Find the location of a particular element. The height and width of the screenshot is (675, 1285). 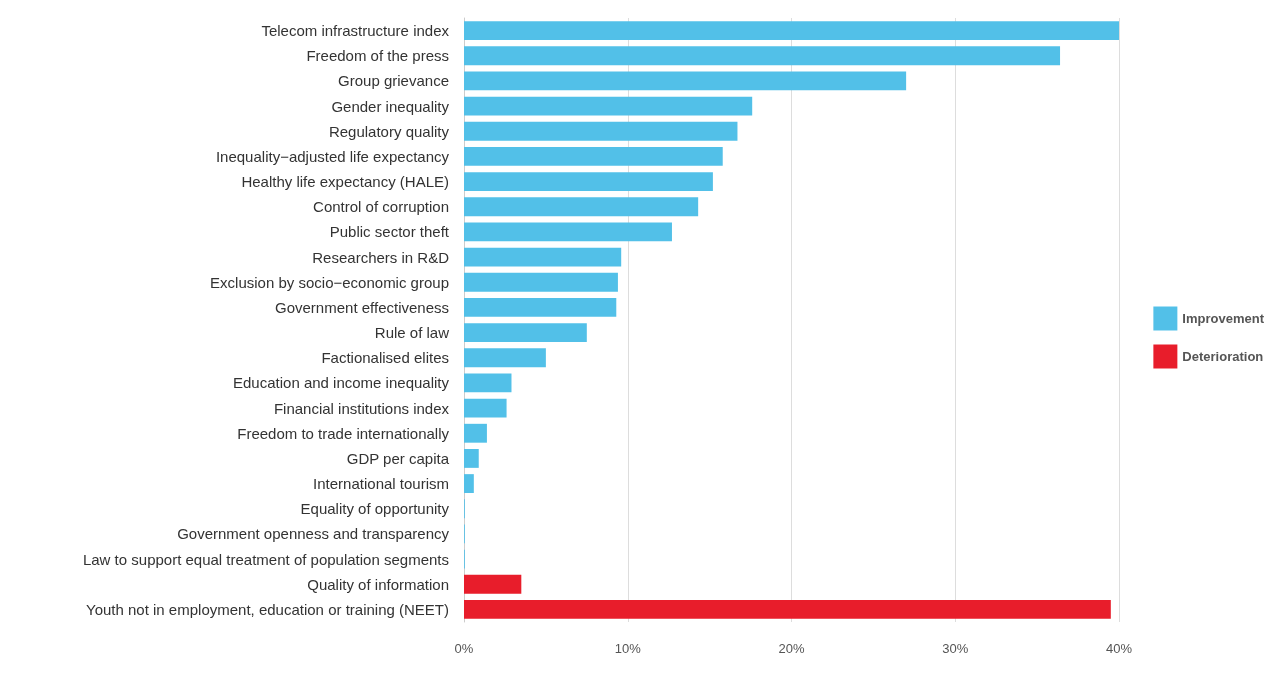

y-tick-label: Regulatory quality is located at coordinates (389, 131).